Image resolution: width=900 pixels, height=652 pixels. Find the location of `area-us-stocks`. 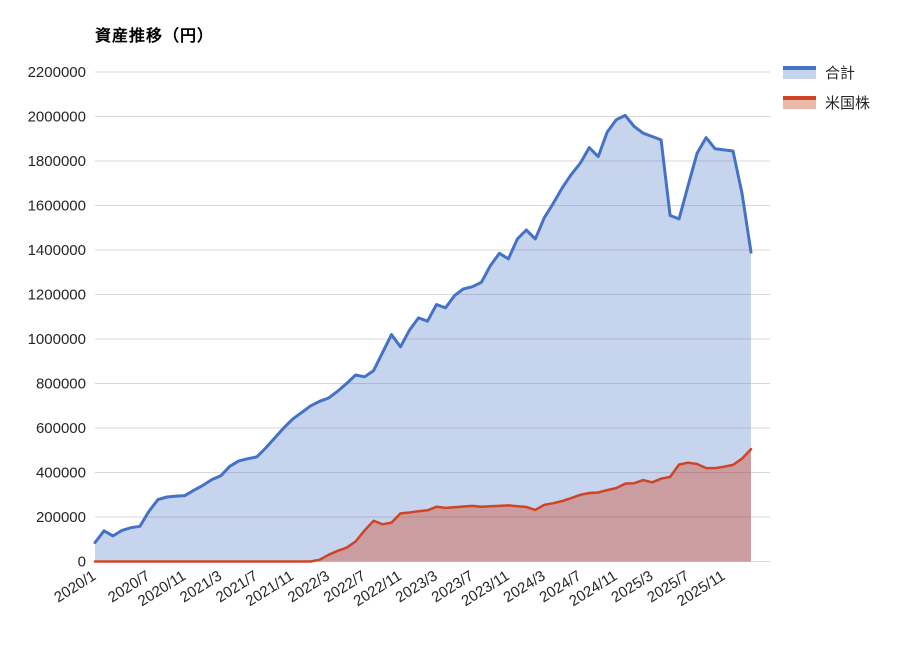

area-us-stocks is located at coordinates (423, 505).